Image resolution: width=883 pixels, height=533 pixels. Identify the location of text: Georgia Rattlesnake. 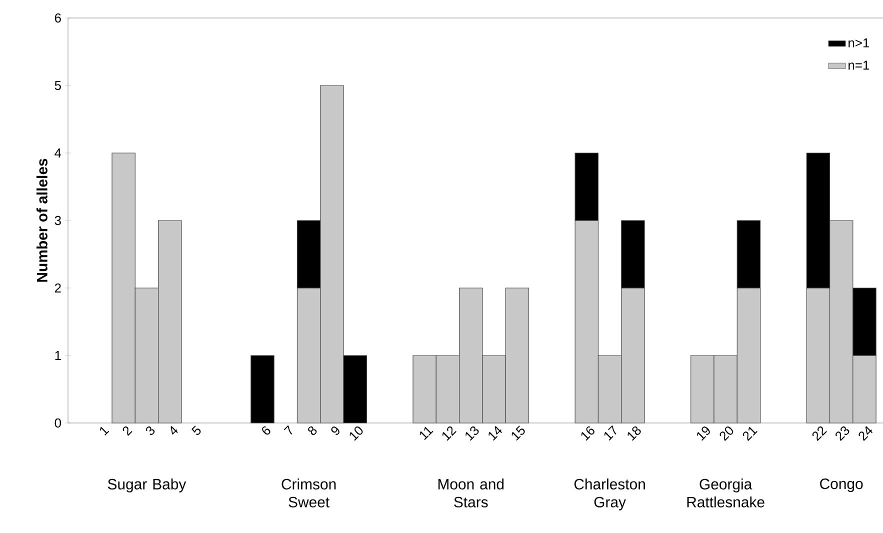
(725, 493).